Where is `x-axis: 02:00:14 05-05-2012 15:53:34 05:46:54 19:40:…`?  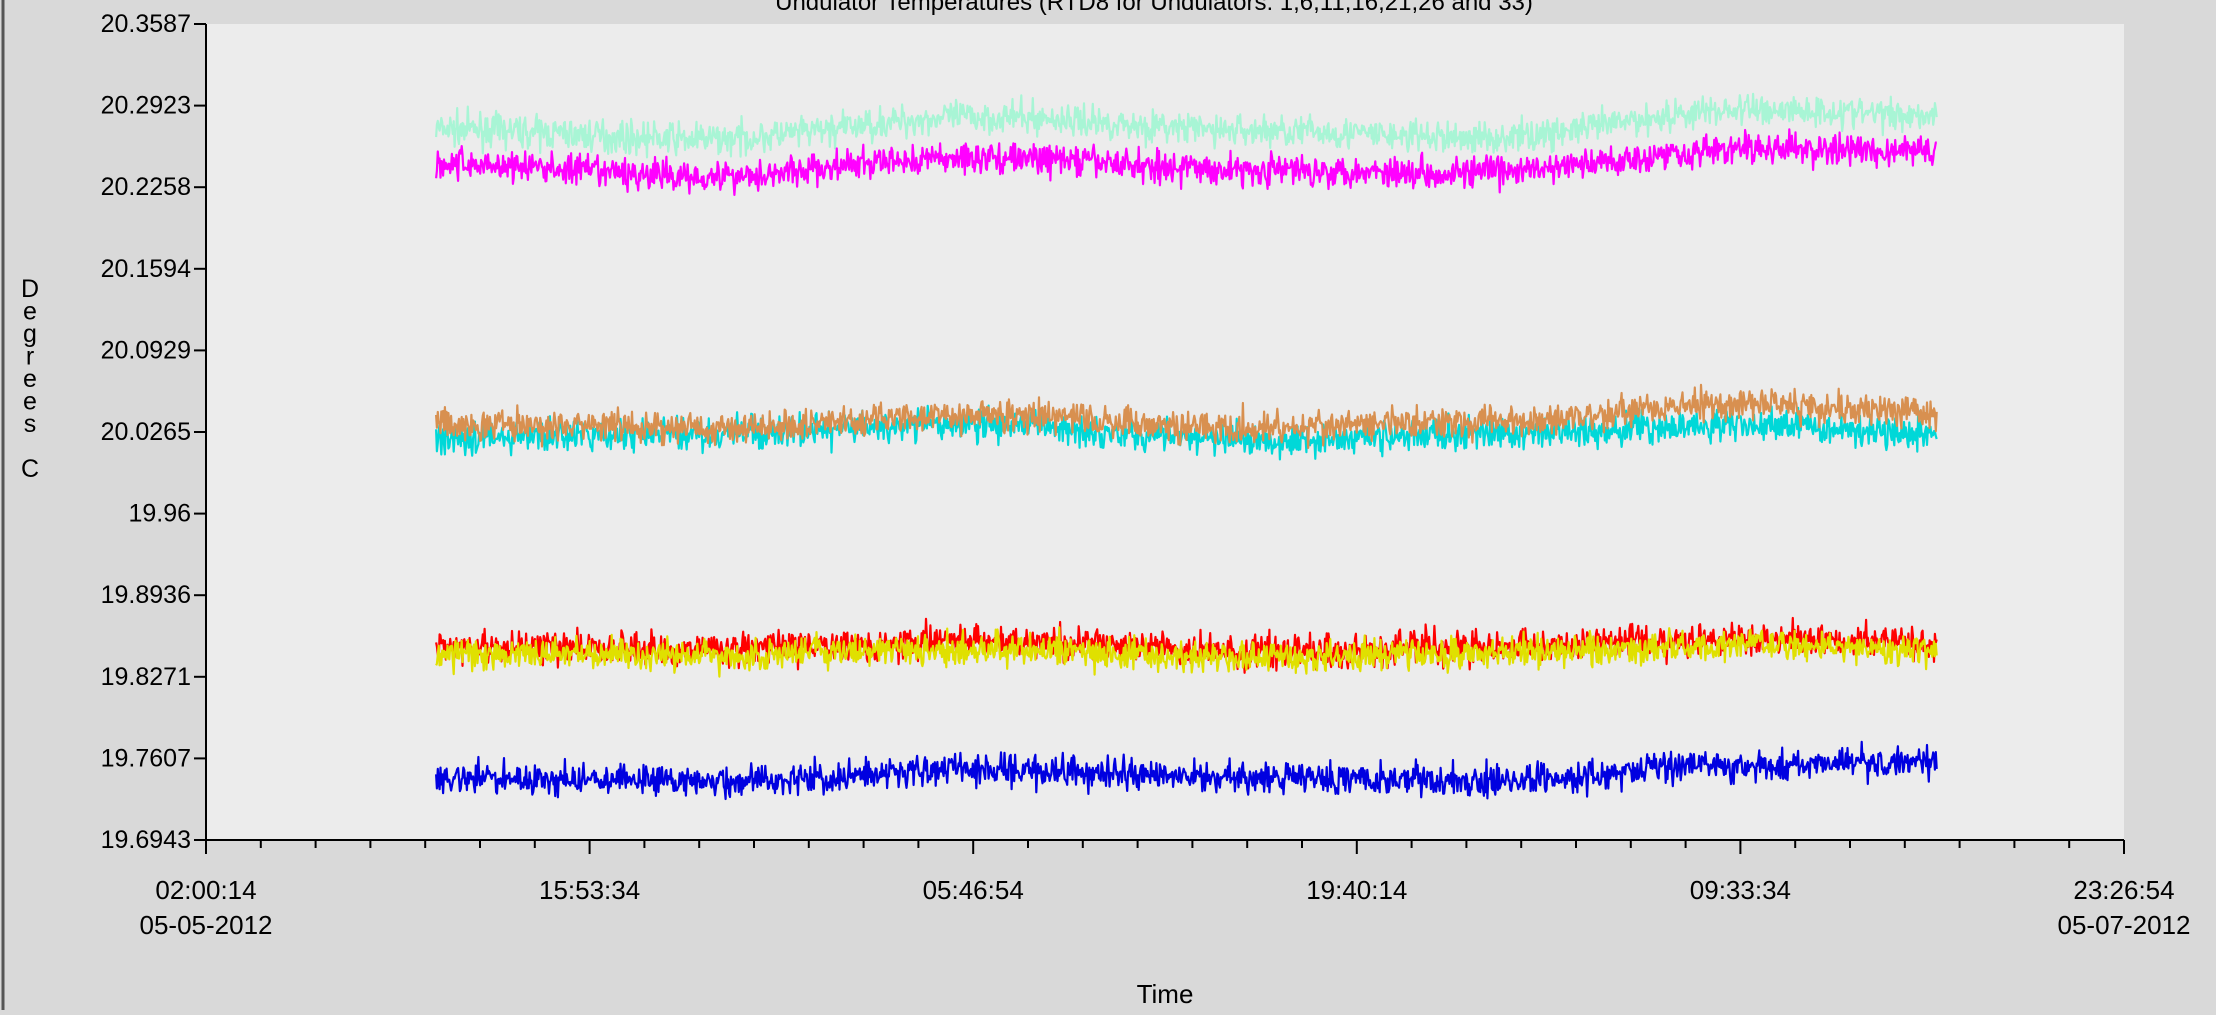 x-axis: 02:00:14 05-05-2012 15:53:34 05:46:54 19:40:… is located at coordinates (1165, 890).